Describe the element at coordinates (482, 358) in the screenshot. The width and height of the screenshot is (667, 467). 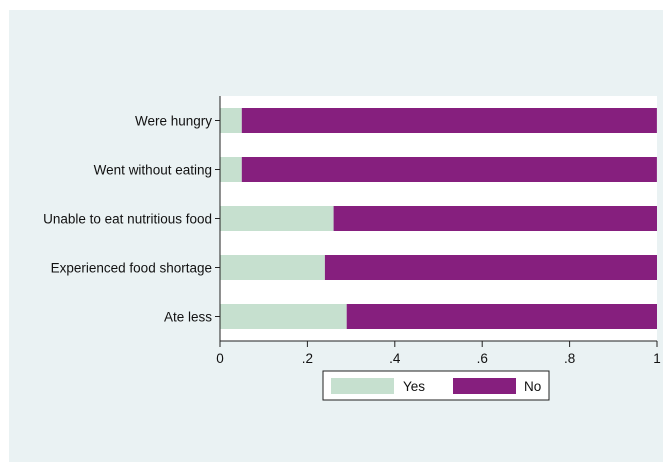
I see `x-tick-label-3: .6` at that location.